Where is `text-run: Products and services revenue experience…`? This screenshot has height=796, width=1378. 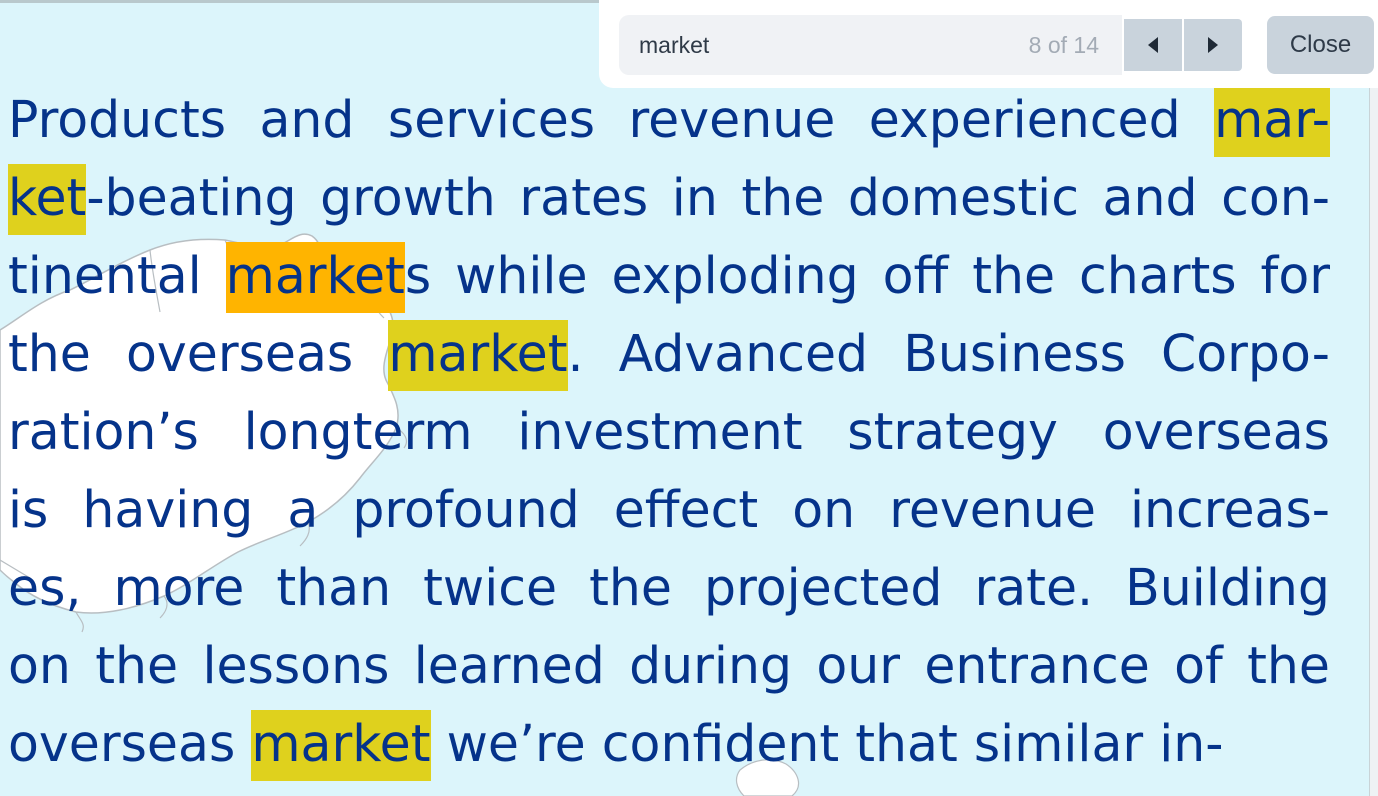
text-run: Products and services revenue experience… is located at coordinates (611, 119).